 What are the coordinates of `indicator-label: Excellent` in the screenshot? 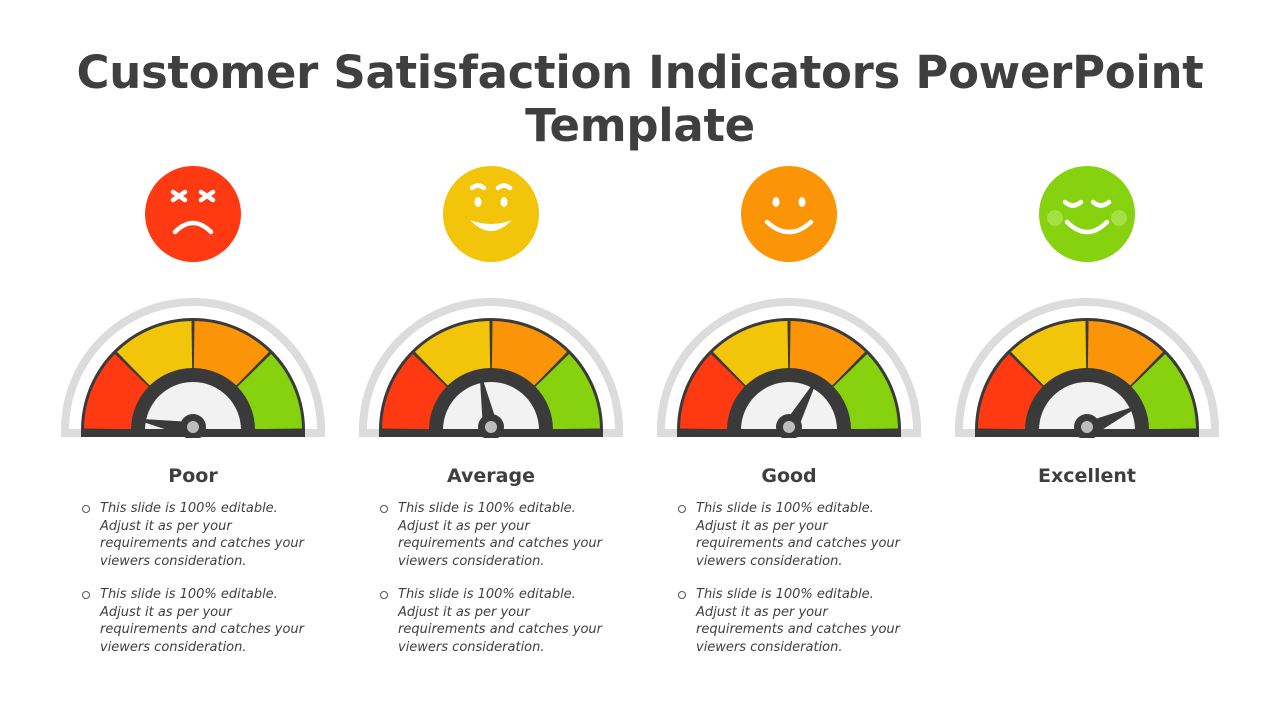 It's located at (1087, 476).